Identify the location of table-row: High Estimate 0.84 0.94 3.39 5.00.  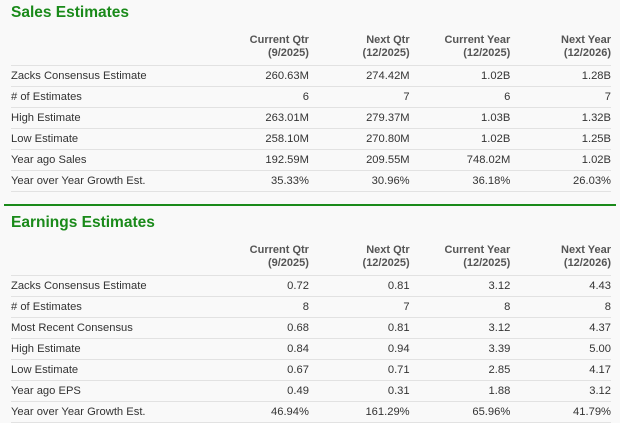
(311, 349).